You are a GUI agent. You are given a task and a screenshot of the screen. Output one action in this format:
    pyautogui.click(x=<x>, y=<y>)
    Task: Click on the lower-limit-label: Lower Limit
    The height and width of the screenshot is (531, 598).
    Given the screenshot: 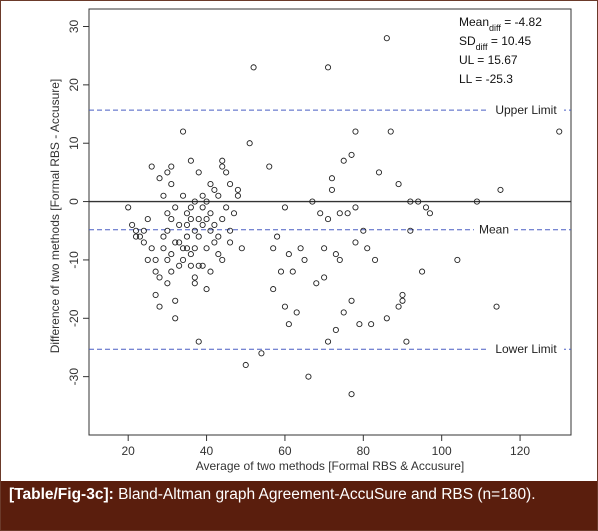 What is the action you would take?
    pyautogui.click(x=526, y=349)
    